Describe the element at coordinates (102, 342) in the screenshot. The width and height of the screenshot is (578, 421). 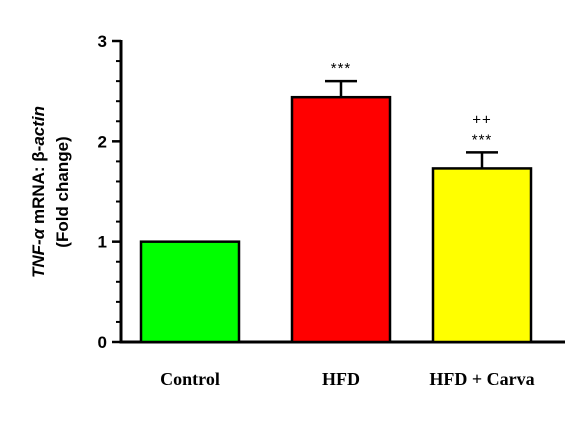
I see `y-tick-label: 0` at that location.